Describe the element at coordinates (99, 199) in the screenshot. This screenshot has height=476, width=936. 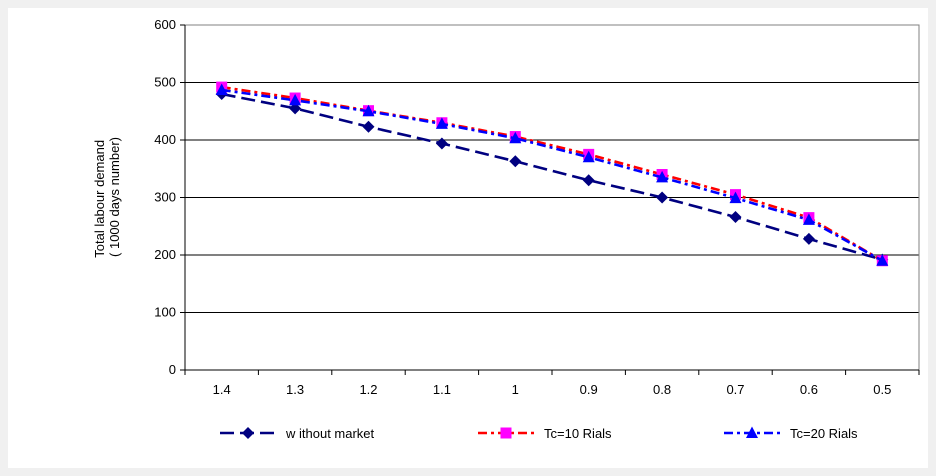
I see `y-axis-title-line-1: Total labour demand` at that location.